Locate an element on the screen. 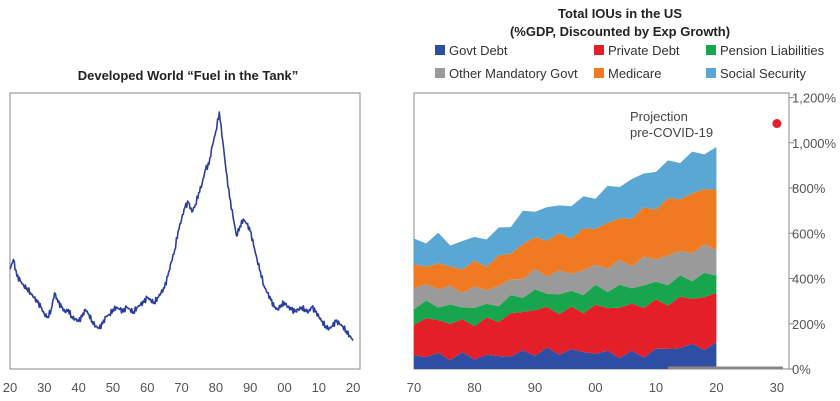 This screenshot has height=401, width=840. right-x-tick-label: 80 is located at coordinates (474, 387).